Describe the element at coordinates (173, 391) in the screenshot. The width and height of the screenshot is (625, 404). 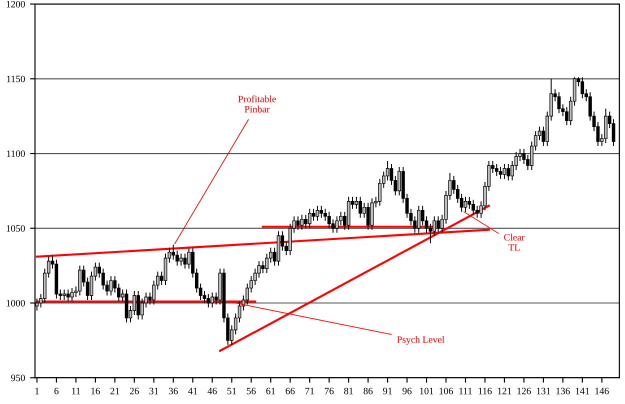
I see `x-tick-label: 36` at that location.